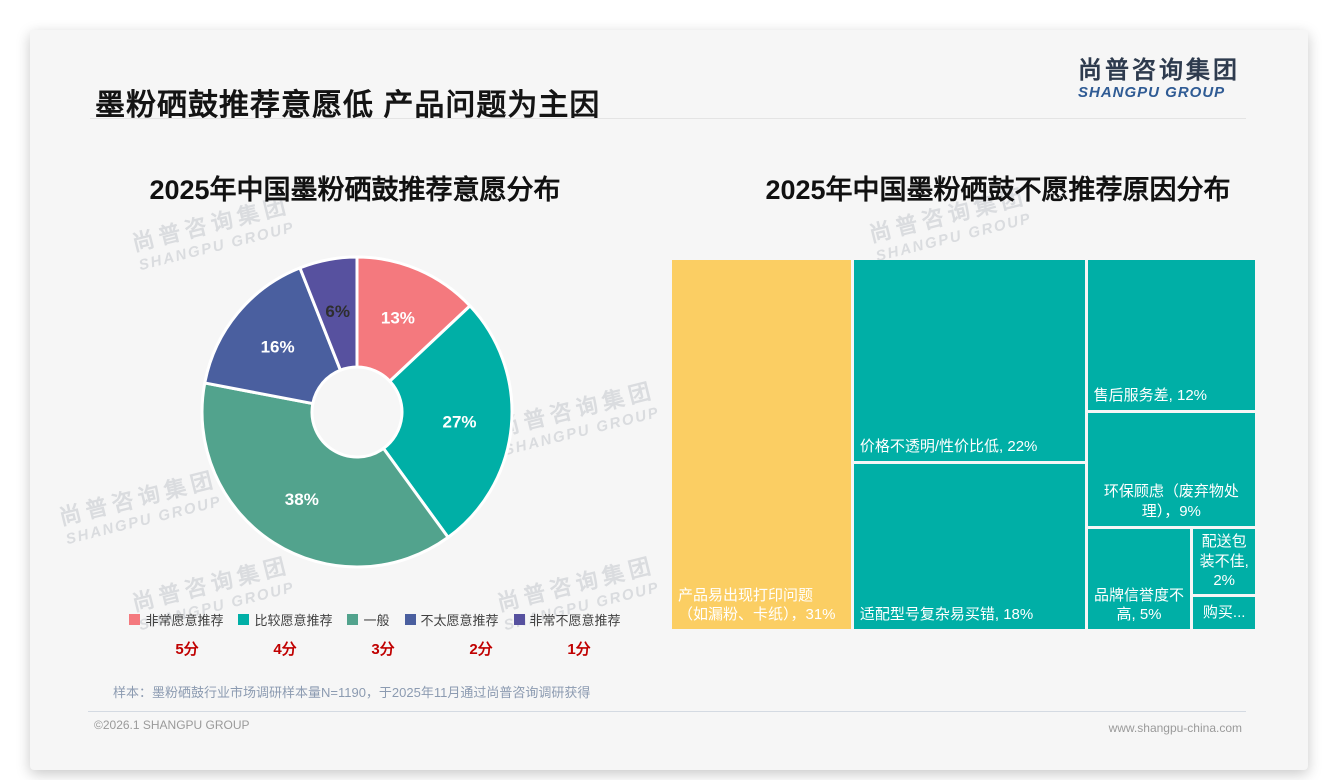 The width and height of the screenshot is (1340, 780). I want to click on donut-slice-percent: 27%, so click(459, 422).